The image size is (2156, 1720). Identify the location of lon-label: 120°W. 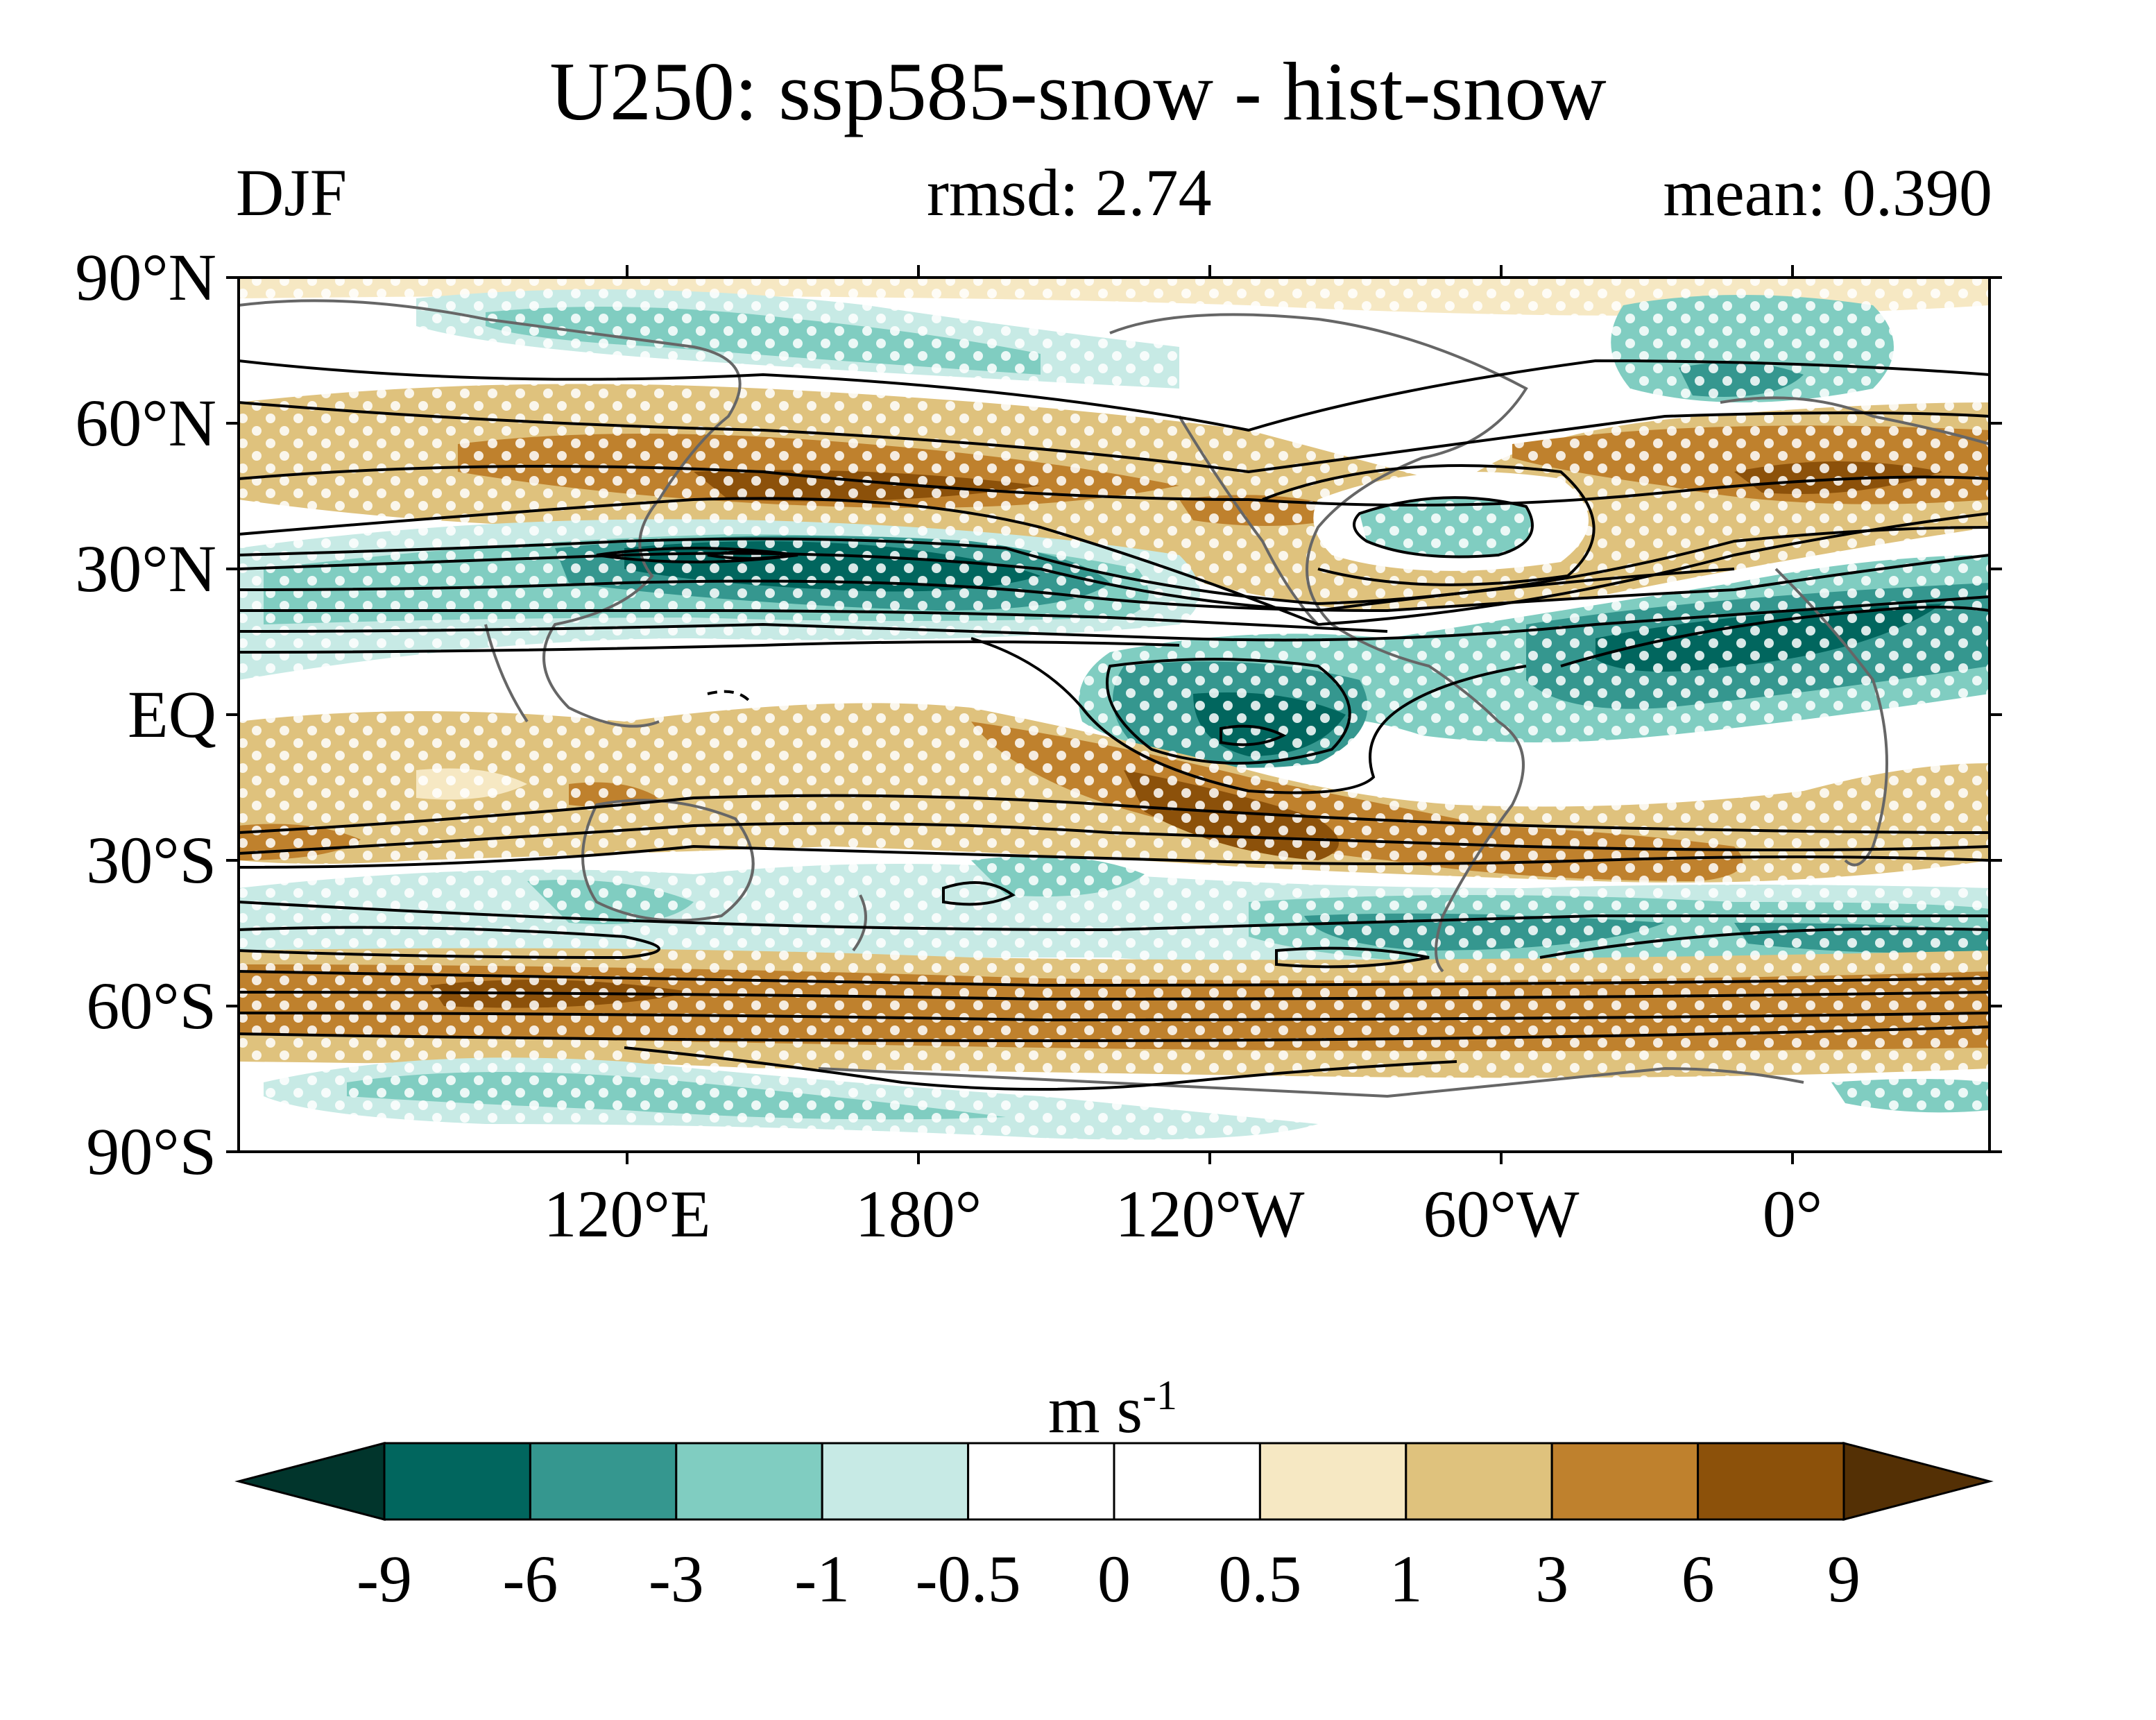
(1210, 1214).